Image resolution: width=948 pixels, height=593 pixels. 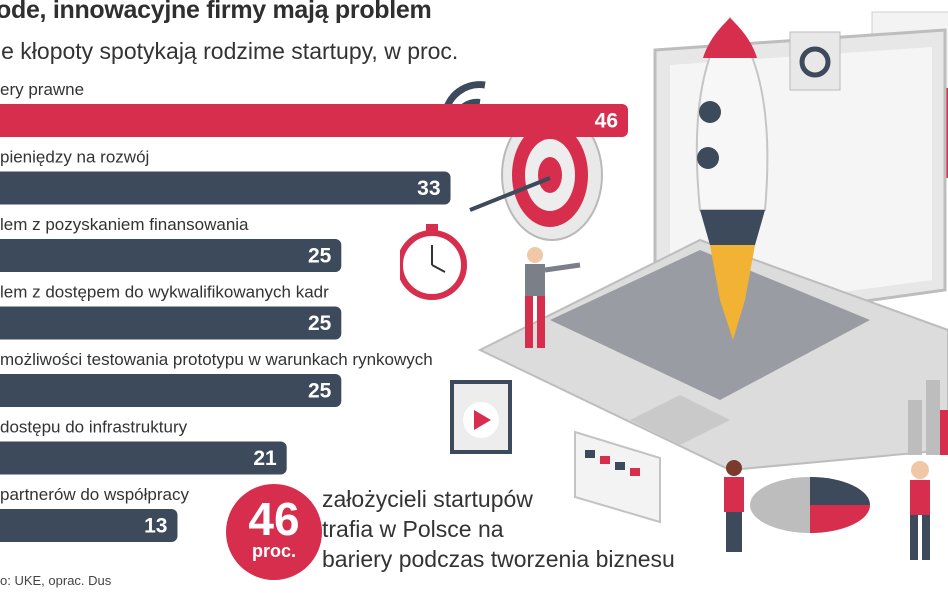 What do you see at coordinates (216, 12) in the screenshot?
I see `chart-title: ode, innowacyjne firmy mają problem` at bounding box center [216, 12].